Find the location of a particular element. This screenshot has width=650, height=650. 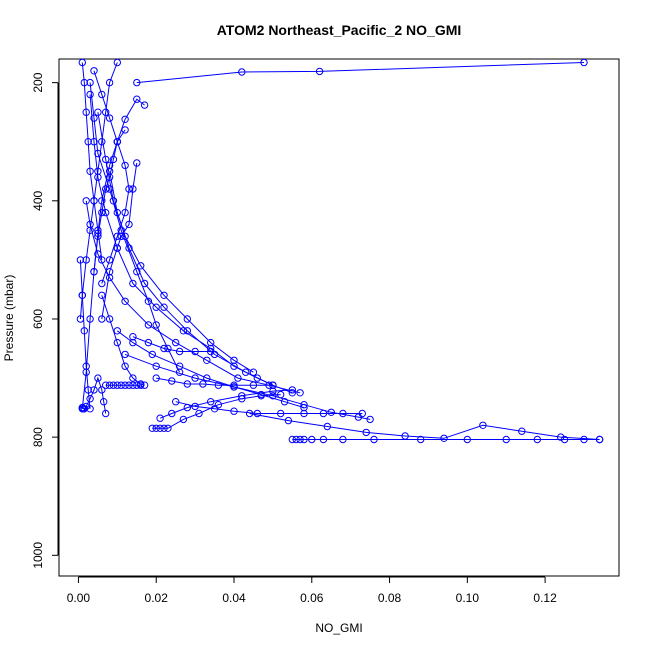

x-tick-label: 0.12 is located at coordinates (545, 598).